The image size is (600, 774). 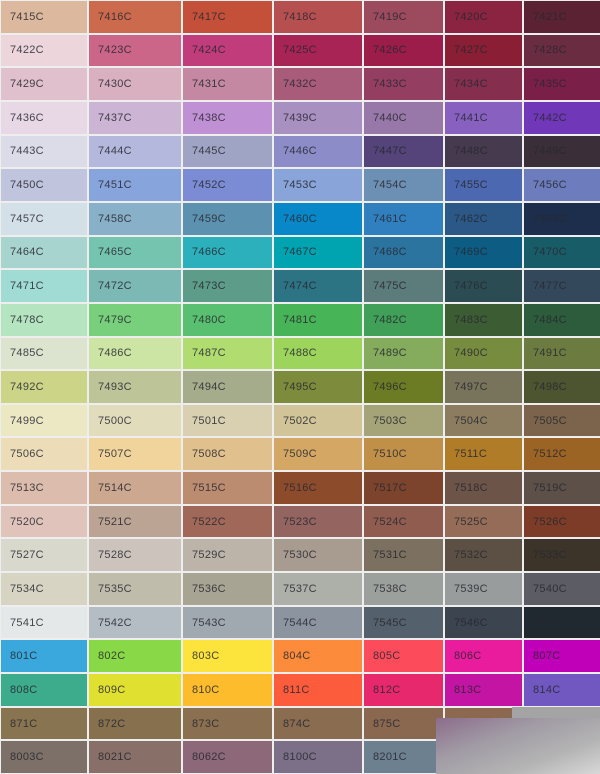 I want to click on color-swatch: 7452C, so click(x=227, y=185).